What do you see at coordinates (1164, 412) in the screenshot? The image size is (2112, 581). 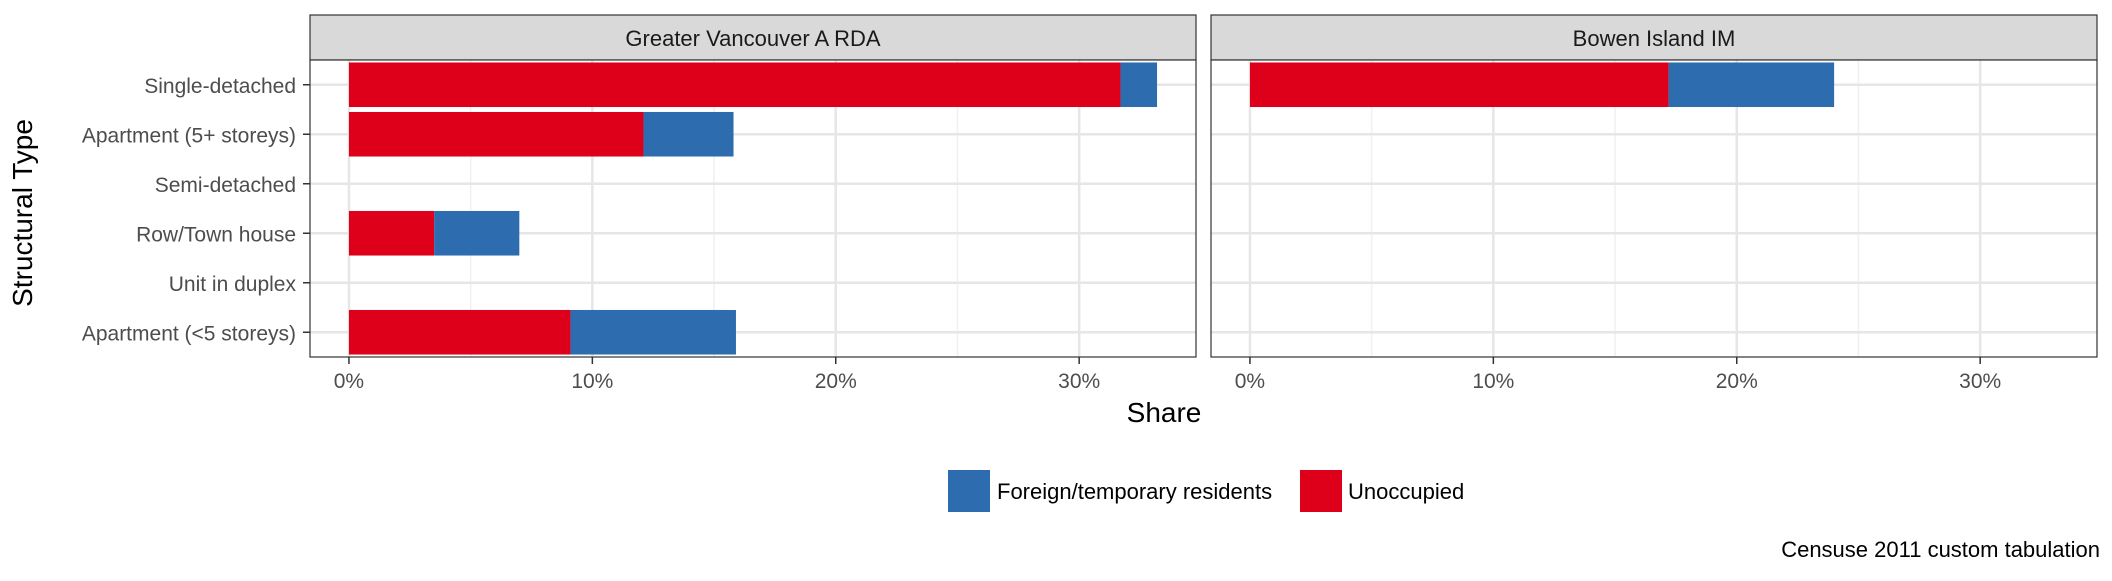 I see `x-axis-title: Share` at bounding box center [1164, 412].